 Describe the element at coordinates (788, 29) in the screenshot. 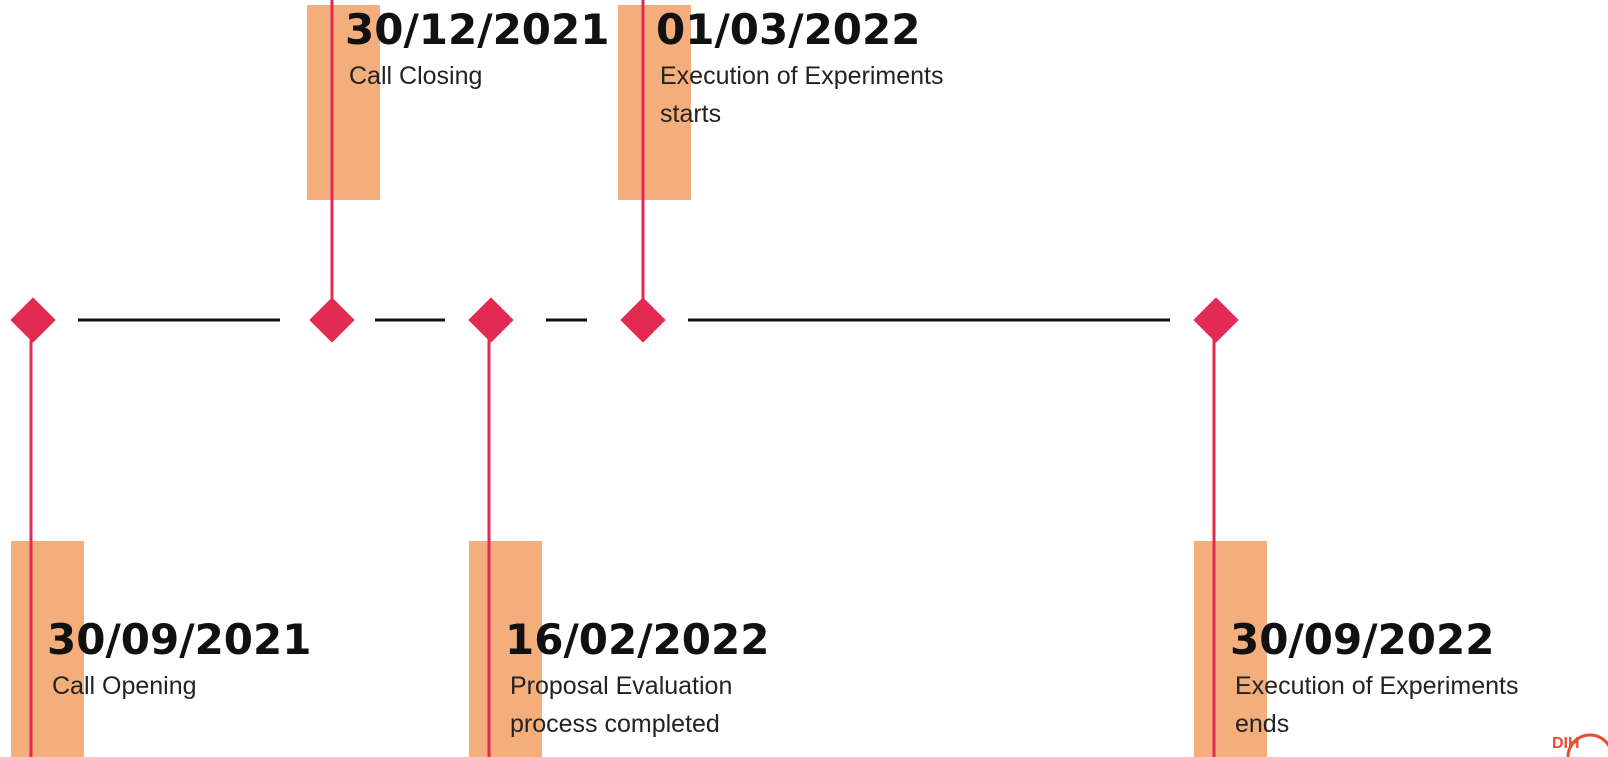

I see `event-date: 01/03/2022` at that location.